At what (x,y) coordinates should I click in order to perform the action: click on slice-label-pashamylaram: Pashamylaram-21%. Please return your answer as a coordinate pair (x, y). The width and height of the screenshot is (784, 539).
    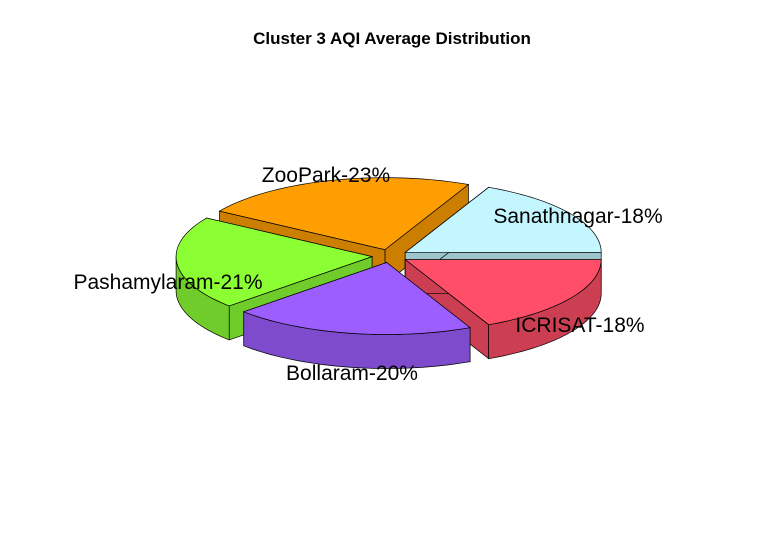
    Looking at the image, I should click on (167, 282).